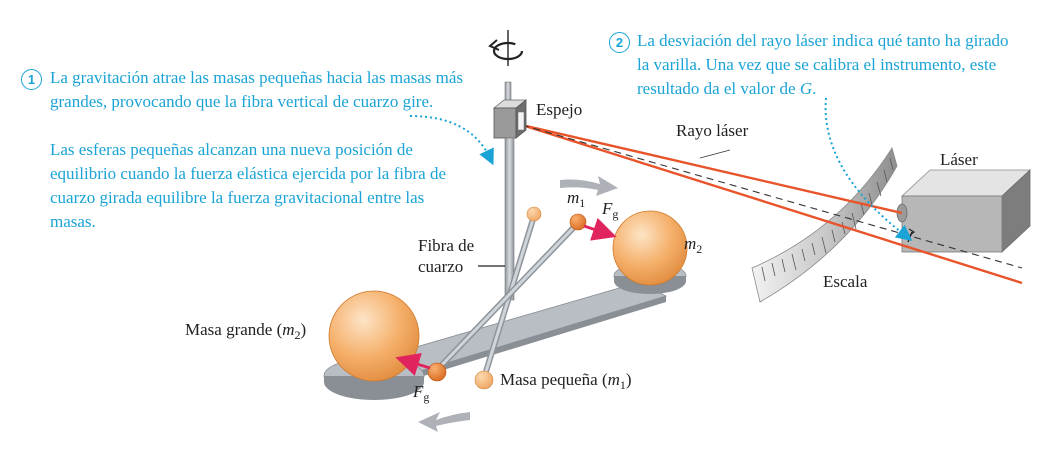 Image resolution: width=1054 pixels, height=453 pixels. I want to click on small-mass-label-text: Masa pequeña (, so click(554, 379).